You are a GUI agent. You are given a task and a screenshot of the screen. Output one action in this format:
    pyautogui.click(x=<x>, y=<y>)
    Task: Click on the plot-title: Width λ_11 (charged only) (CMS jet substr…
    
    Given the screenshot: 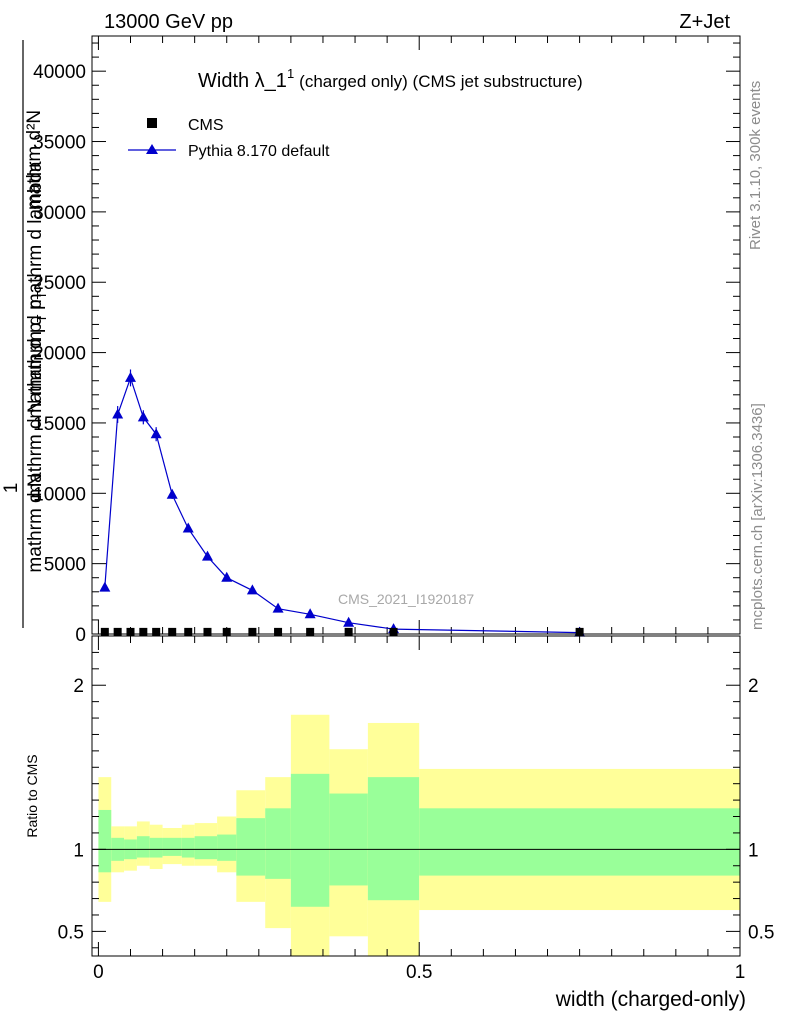 What is the action you would take?
    pyautogui.click(x=390, y=79)
    